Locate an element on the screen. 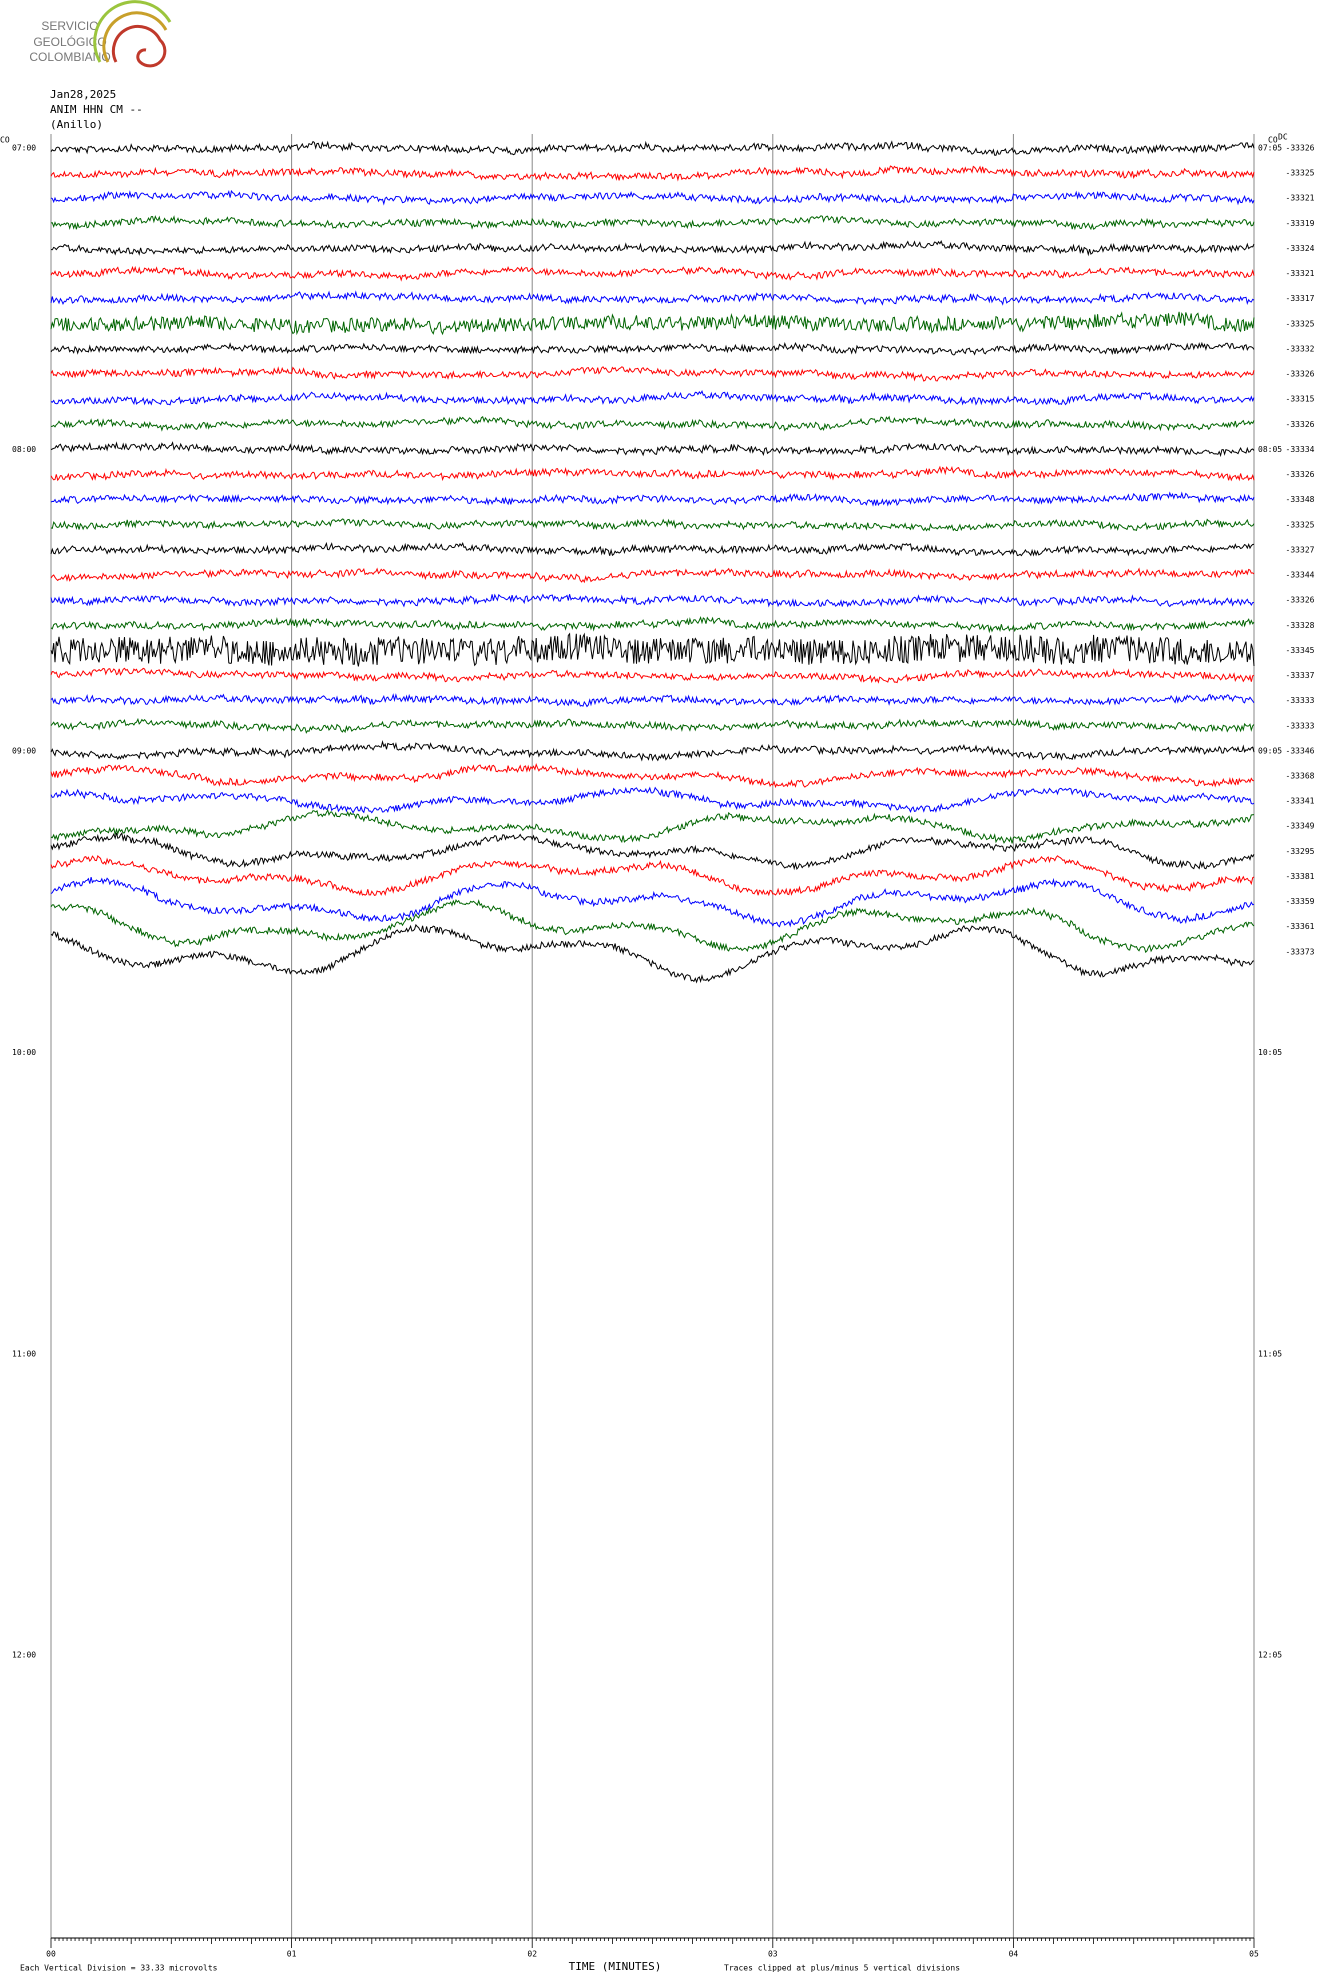 The width and height of the screenshot is (1330, 1978). logo-text: COLOMBIANO is located at coordinates (69, 57).